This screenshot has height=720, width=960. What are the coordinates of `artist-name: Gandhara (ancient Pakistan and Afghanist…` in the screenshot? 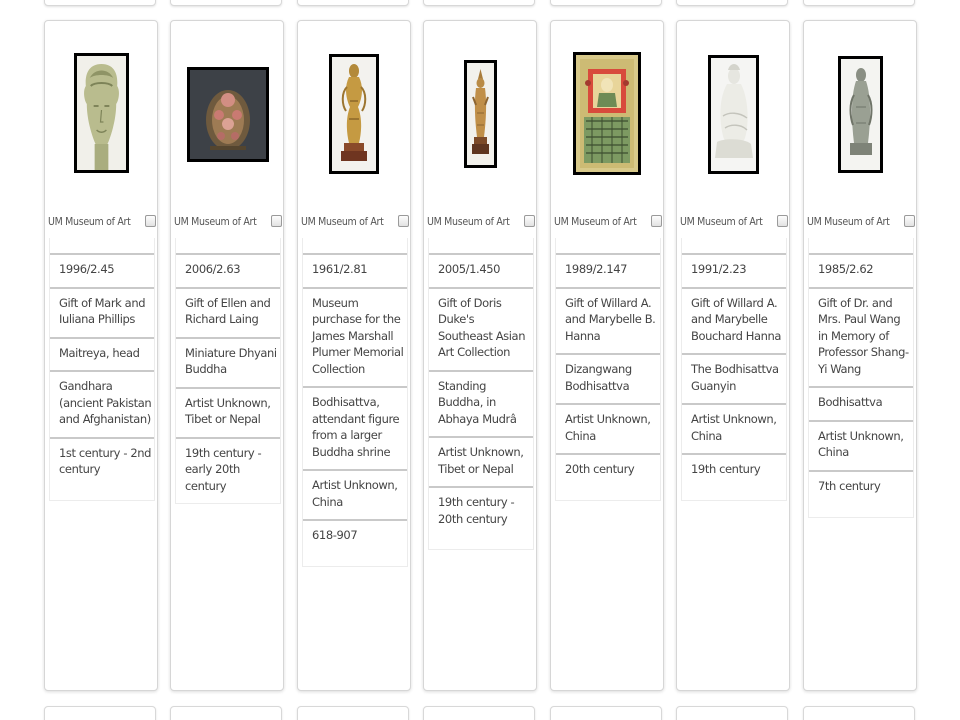 It's located at (102, 403).